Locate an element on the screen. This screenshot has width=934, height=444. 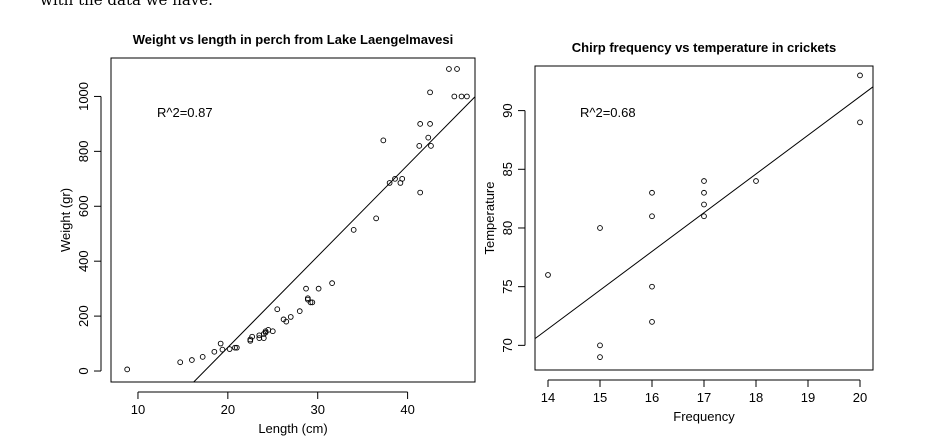
y-tick-label: 800 is located at coordinates (83, 152).